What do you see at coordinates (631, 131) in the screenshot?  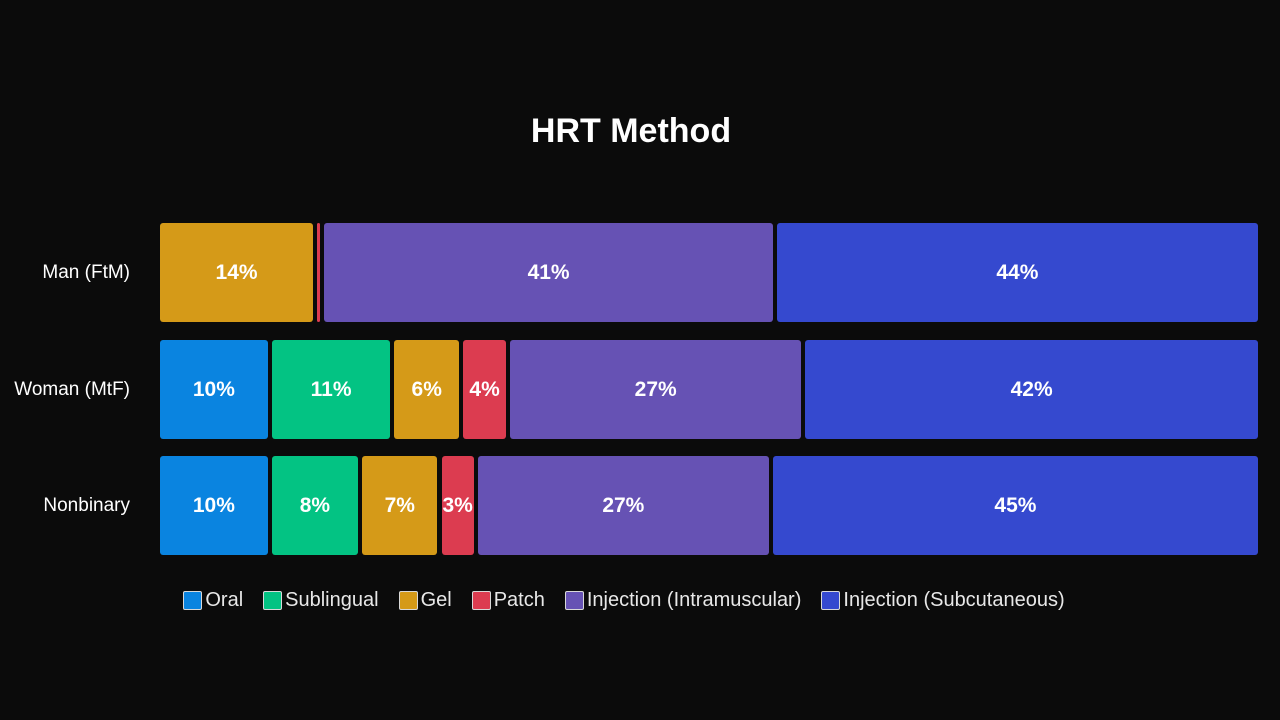 I see `chart-title: HRT Method` at bounding box center [631, 131].